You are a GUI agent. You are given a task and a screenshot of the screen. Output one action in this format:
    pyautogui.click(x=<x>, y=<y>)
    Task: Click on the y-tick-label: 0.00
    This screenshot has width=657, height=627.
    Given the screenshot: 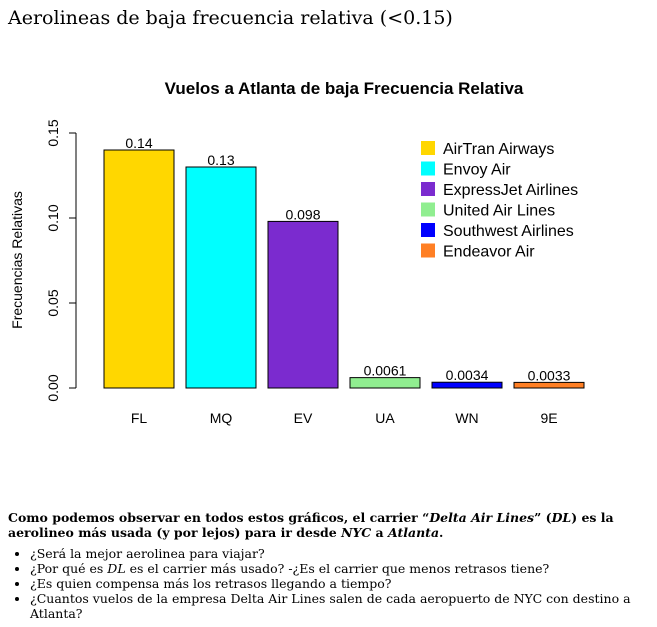 What is the action you would take?
    pyautogui.click(x=53, y=387)
    